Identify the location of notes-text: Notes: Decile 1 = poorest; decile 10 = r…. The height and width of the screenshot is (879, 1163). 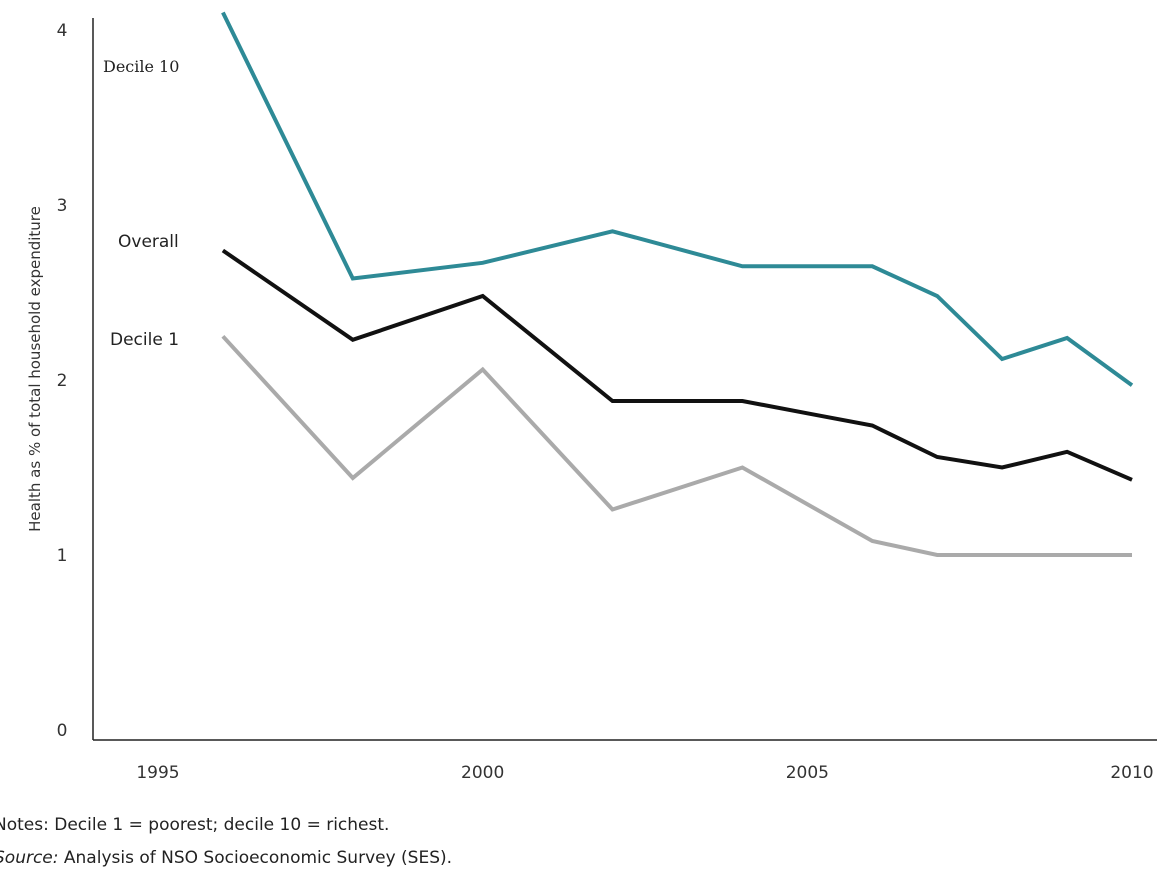
(195, 825).